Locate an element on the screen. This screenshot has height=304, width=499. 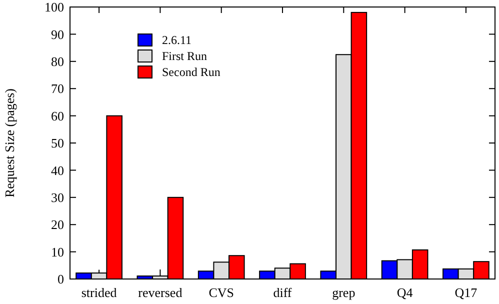
x-tick-label: strided is located at coordinates (99, 292).